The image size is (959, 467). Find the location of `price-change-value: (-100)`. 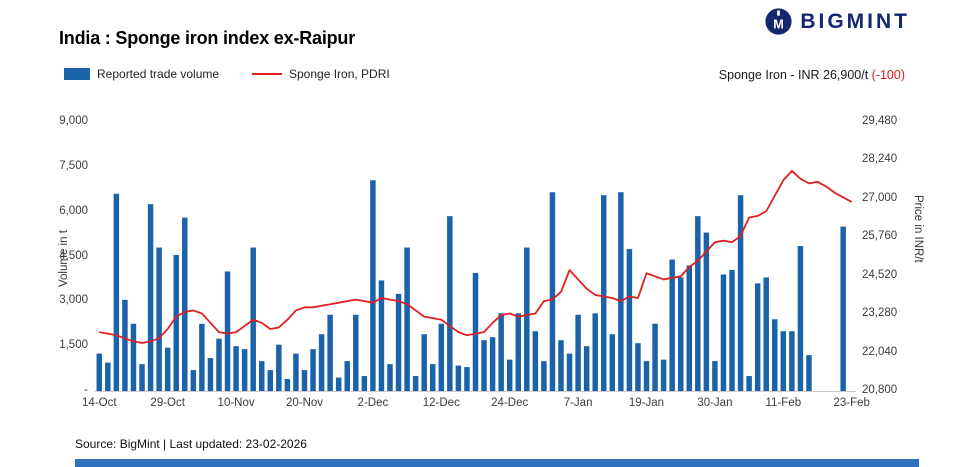

price-change-value: (-100) is located at coordinates (888, 75).